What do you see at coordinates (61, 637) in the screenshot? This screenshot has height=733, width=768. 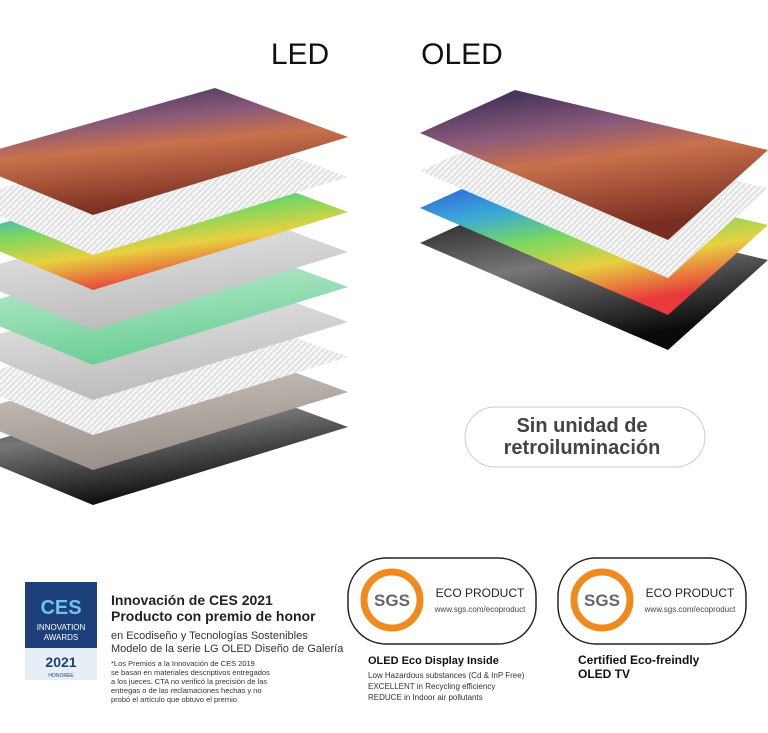 I see `badge-text: AWARDS` at bounding box center [61, 637].